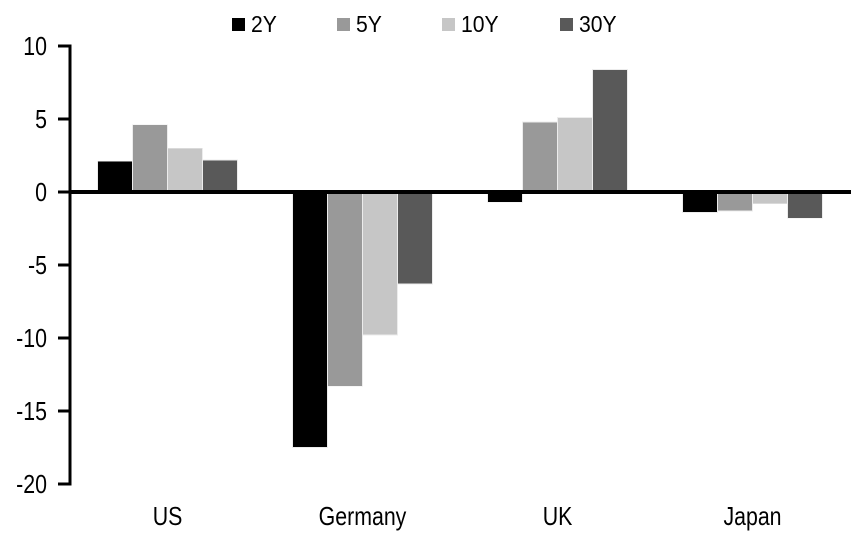 The image size is (852, 539). What do you see at coordinates (41, 192) in the screenshot?
I see `y-axis-tick-label: 0` at bounding box center [41, 192].